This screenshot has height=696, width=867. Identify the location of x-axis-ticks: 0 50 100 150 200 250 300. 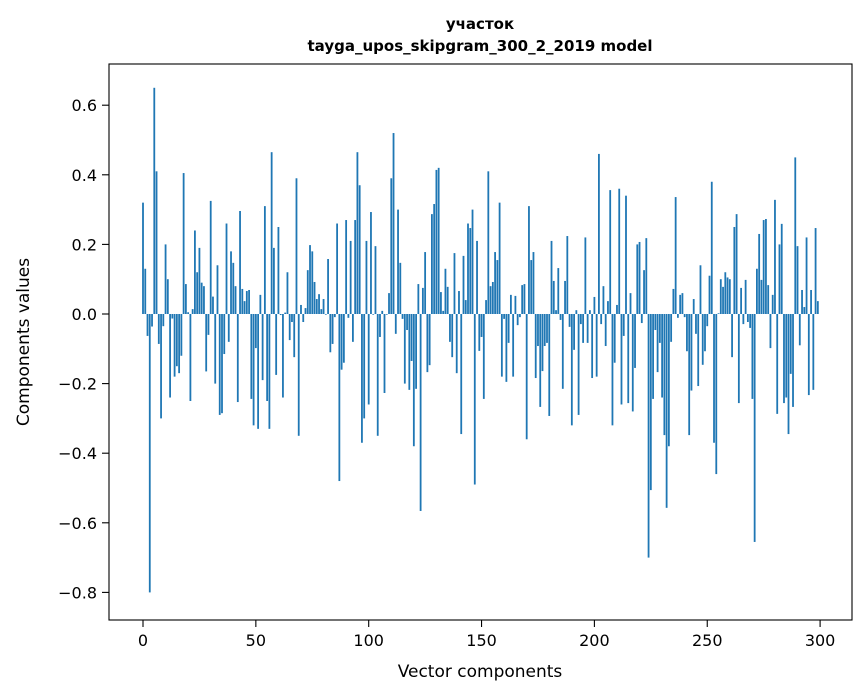
(486, 635).